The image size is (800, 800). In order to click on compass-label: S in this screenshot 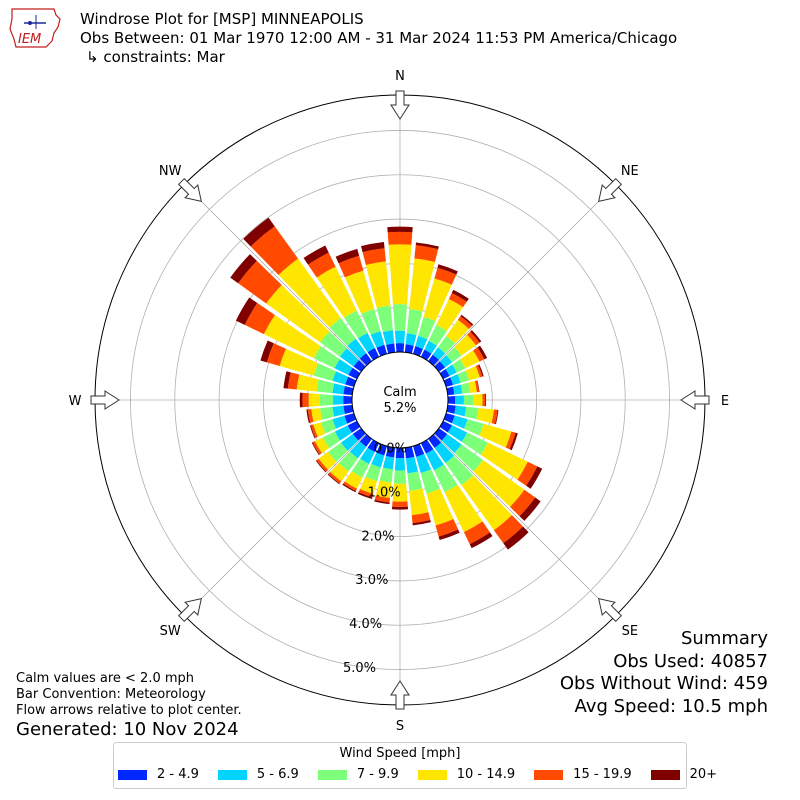, I will do `click(400, 726)`.